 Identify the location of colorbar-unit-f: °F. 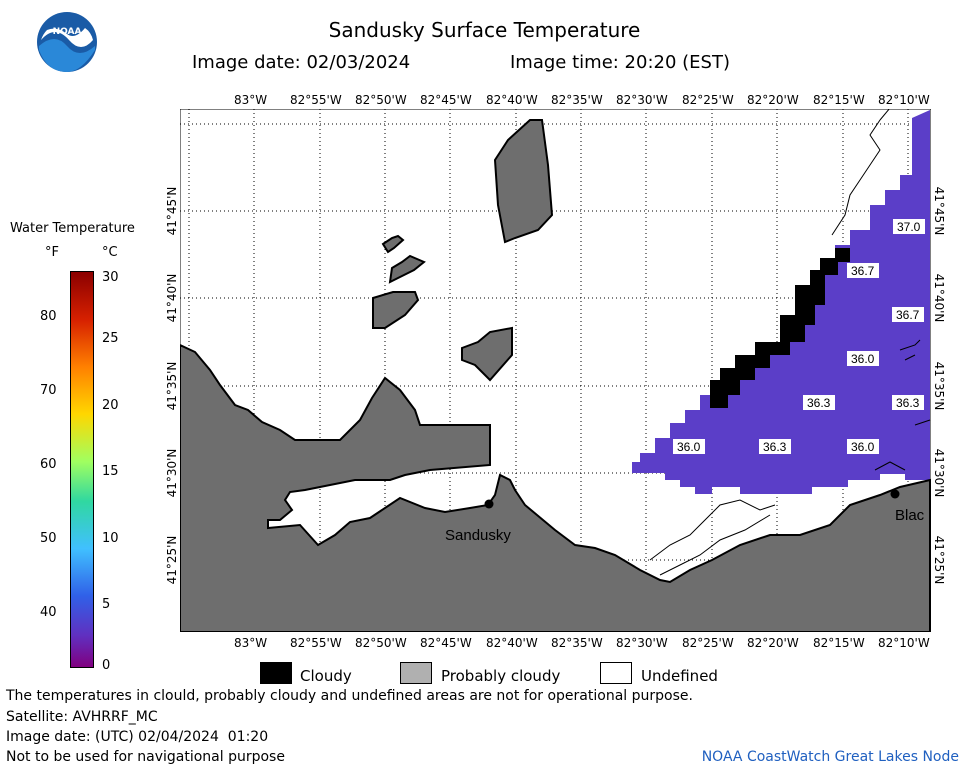
(52, 252).